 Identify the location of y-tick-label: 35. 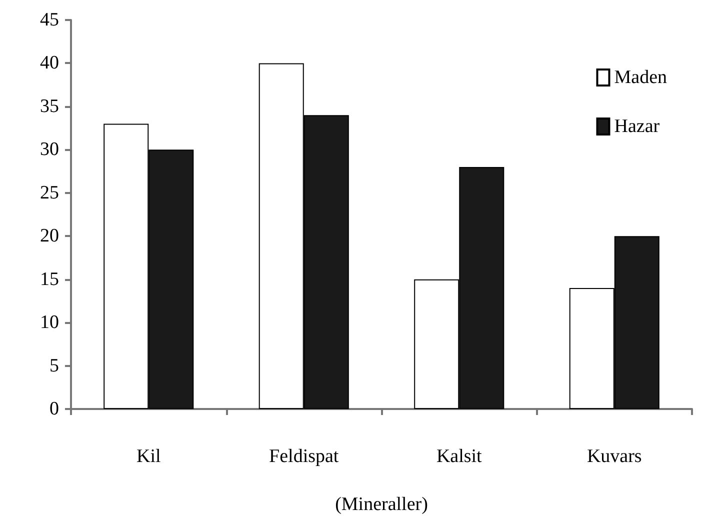
(49, 106).